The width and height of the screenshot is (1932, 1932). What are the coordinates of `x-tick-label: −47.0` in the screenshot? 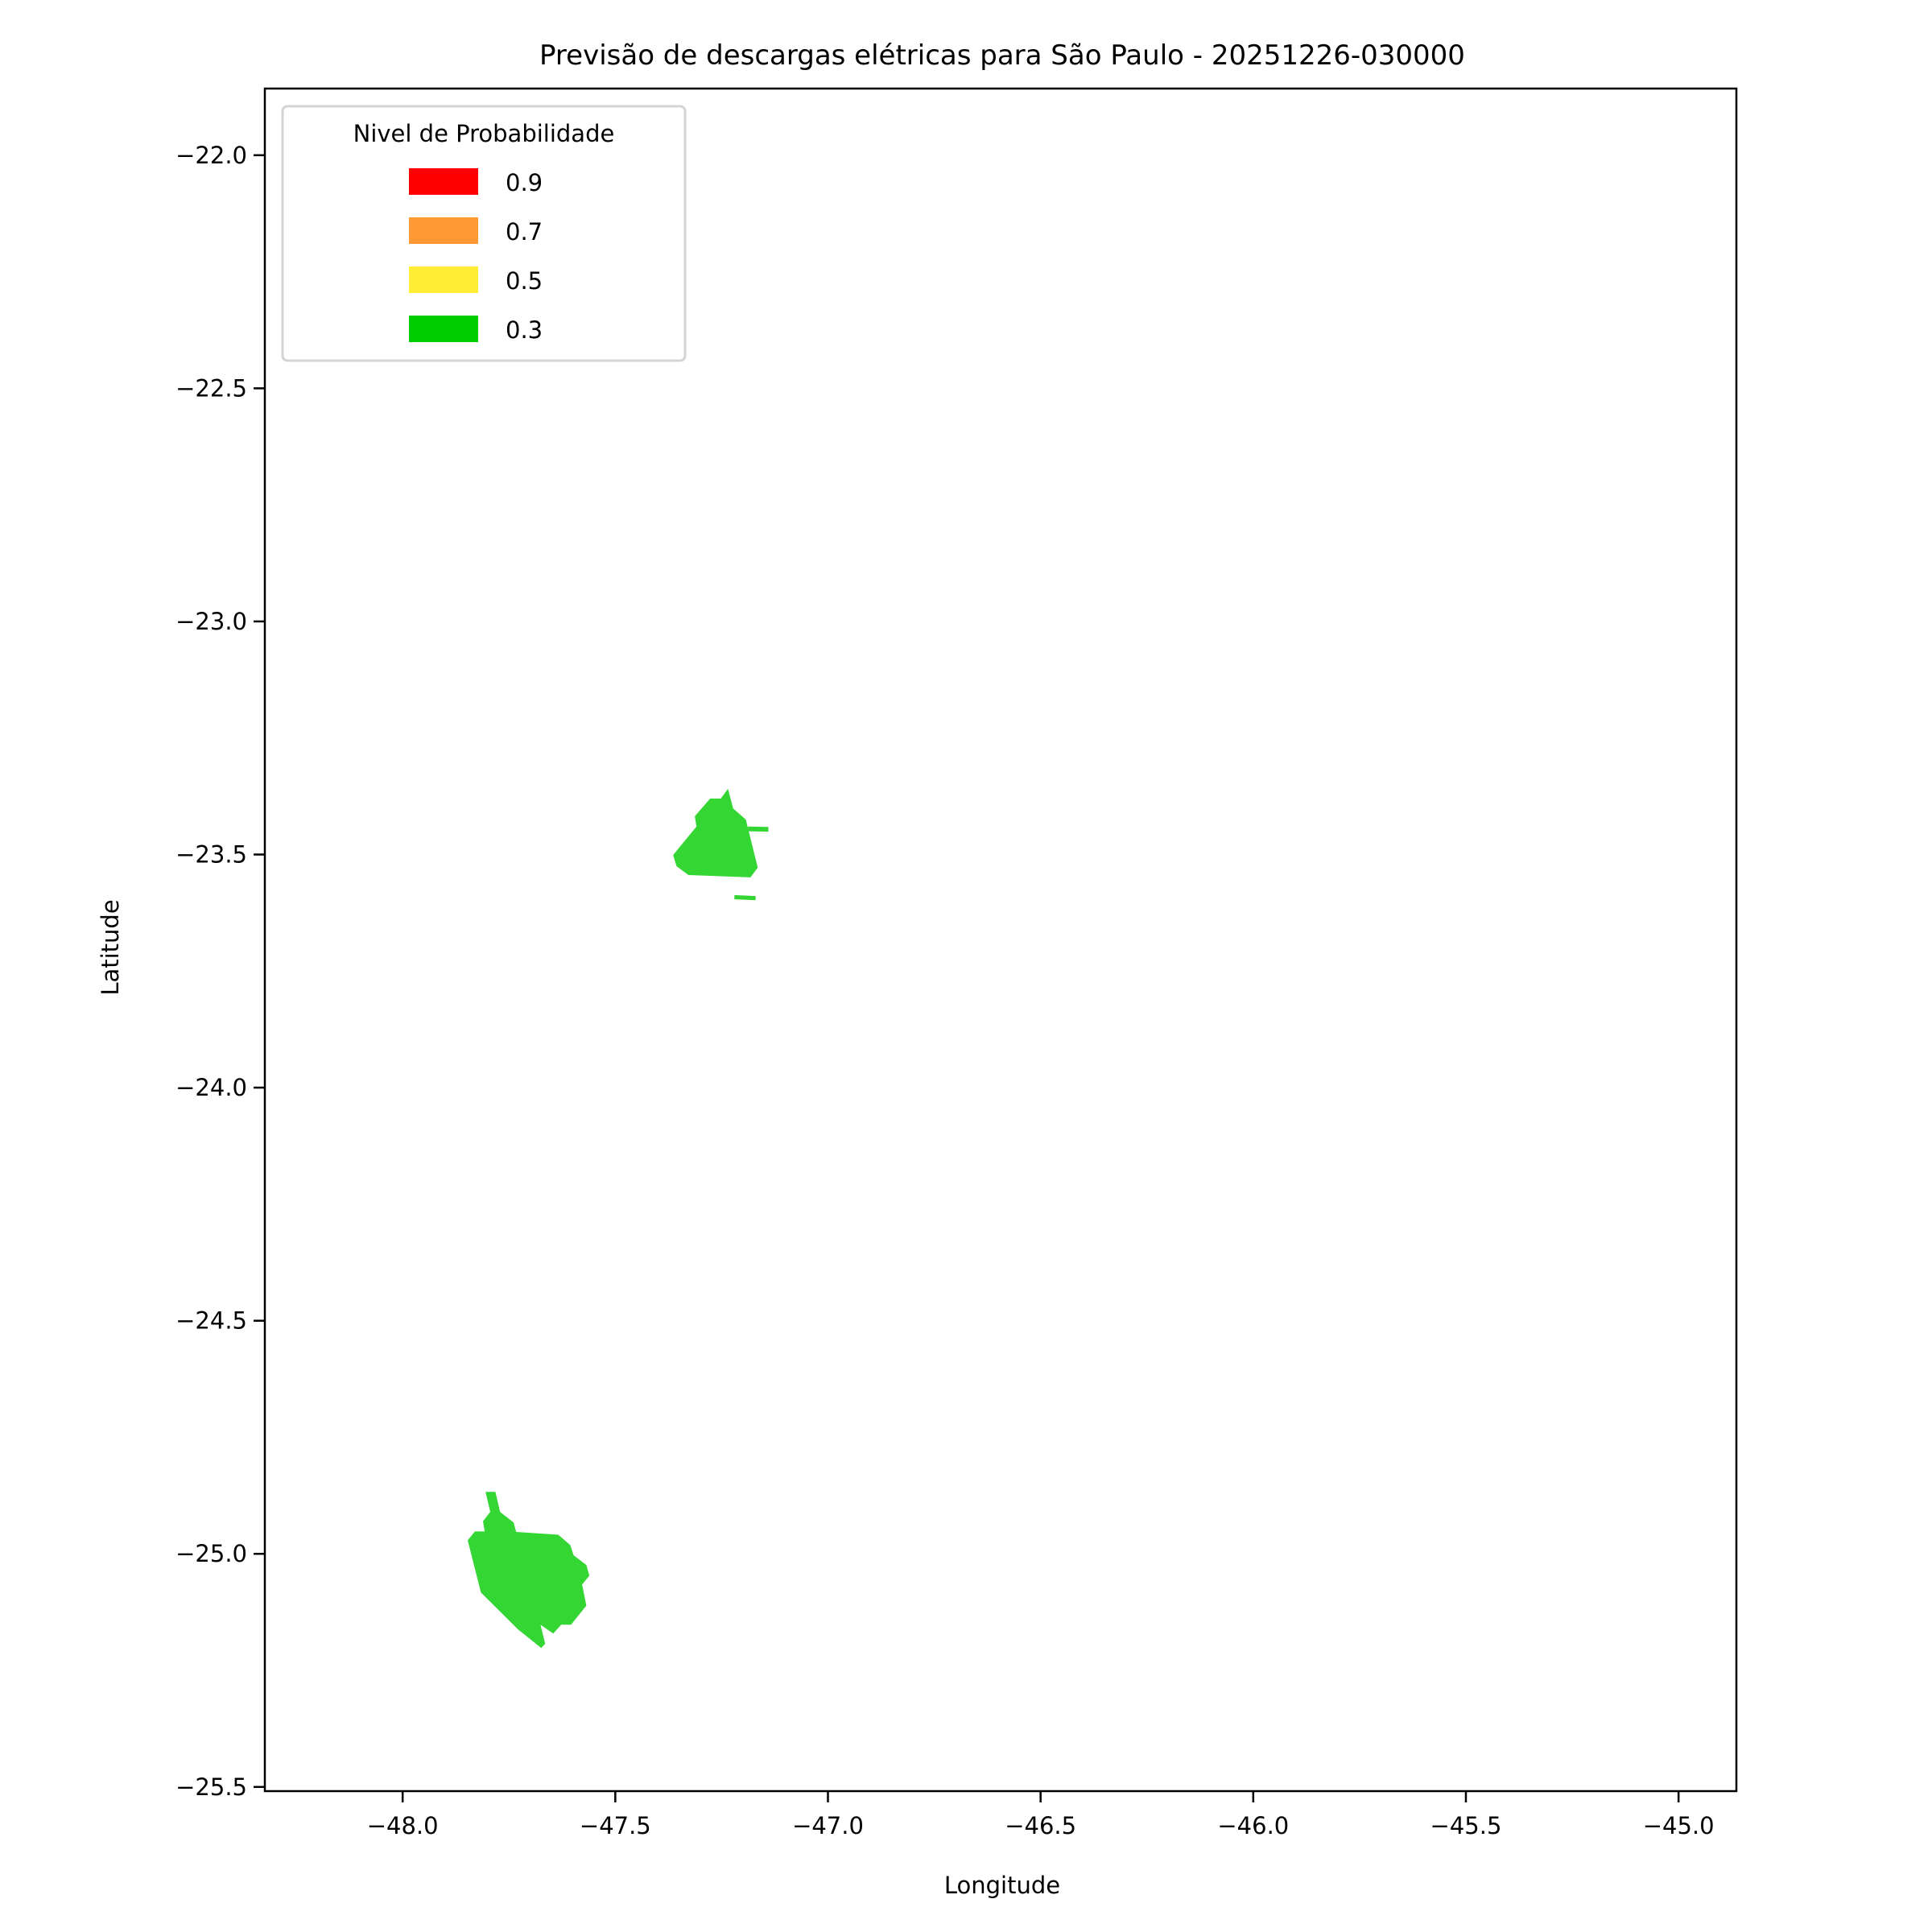 It's located at (828, 1825).